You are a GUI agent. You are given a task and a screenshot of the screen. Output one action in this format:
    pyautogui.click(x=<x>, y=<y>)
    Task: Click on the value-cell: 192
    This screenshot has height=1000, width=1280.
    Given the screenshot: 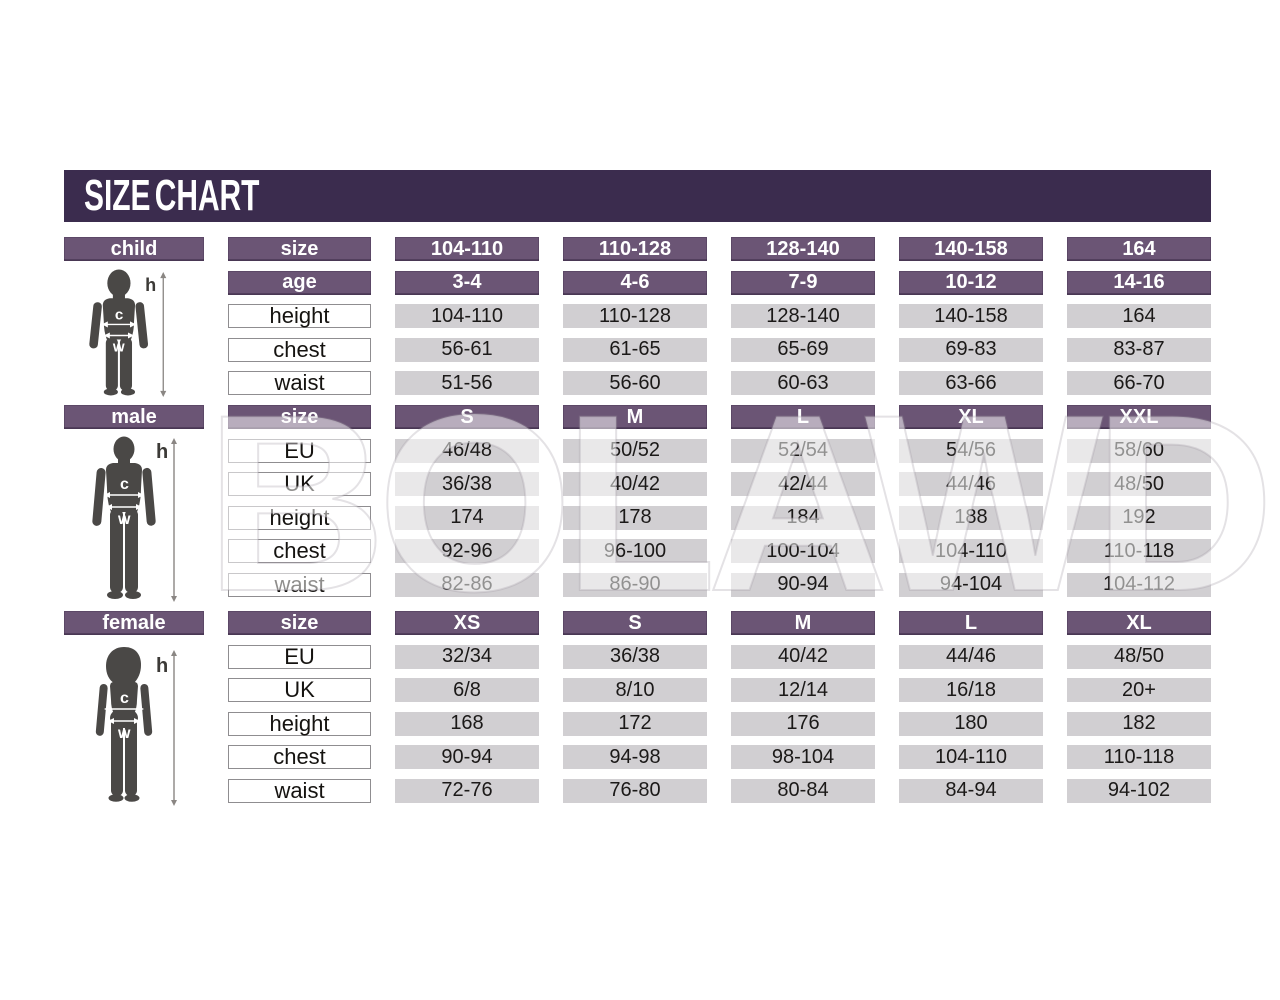 What is the action you would take?
    pyautogui.click(x=1139, y=517)
    